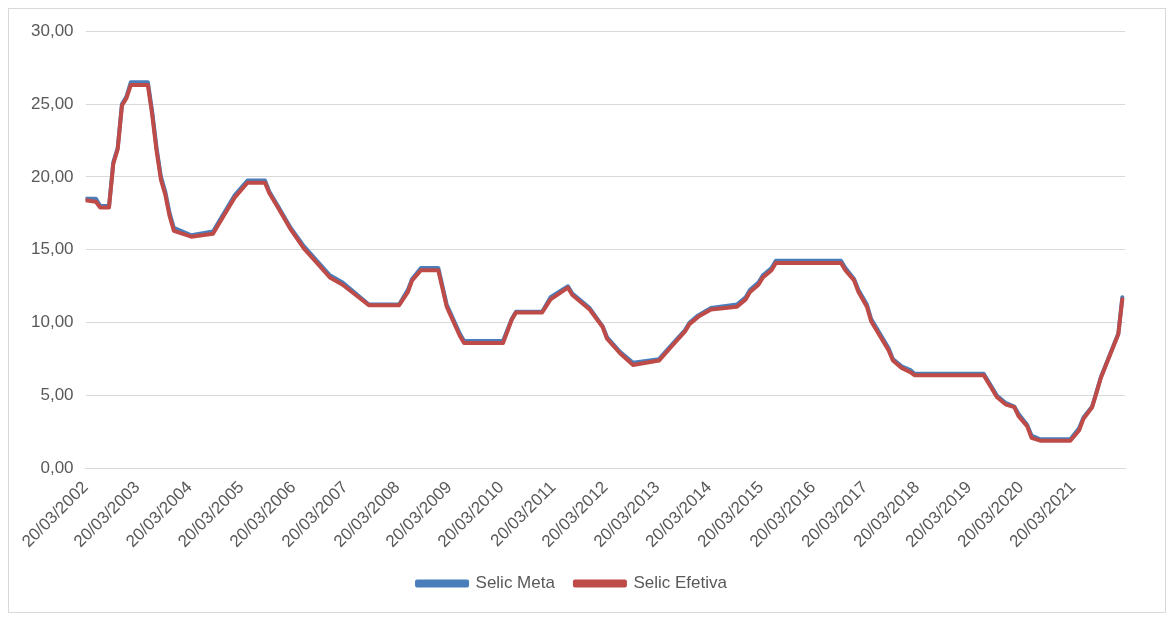 The width and height of the screenshot is (1174, 621). What do you see at coordinates (680, 583) in the screenshot?
I see `legend-label: Selic Efetiva` at bounding box center [680, 583].